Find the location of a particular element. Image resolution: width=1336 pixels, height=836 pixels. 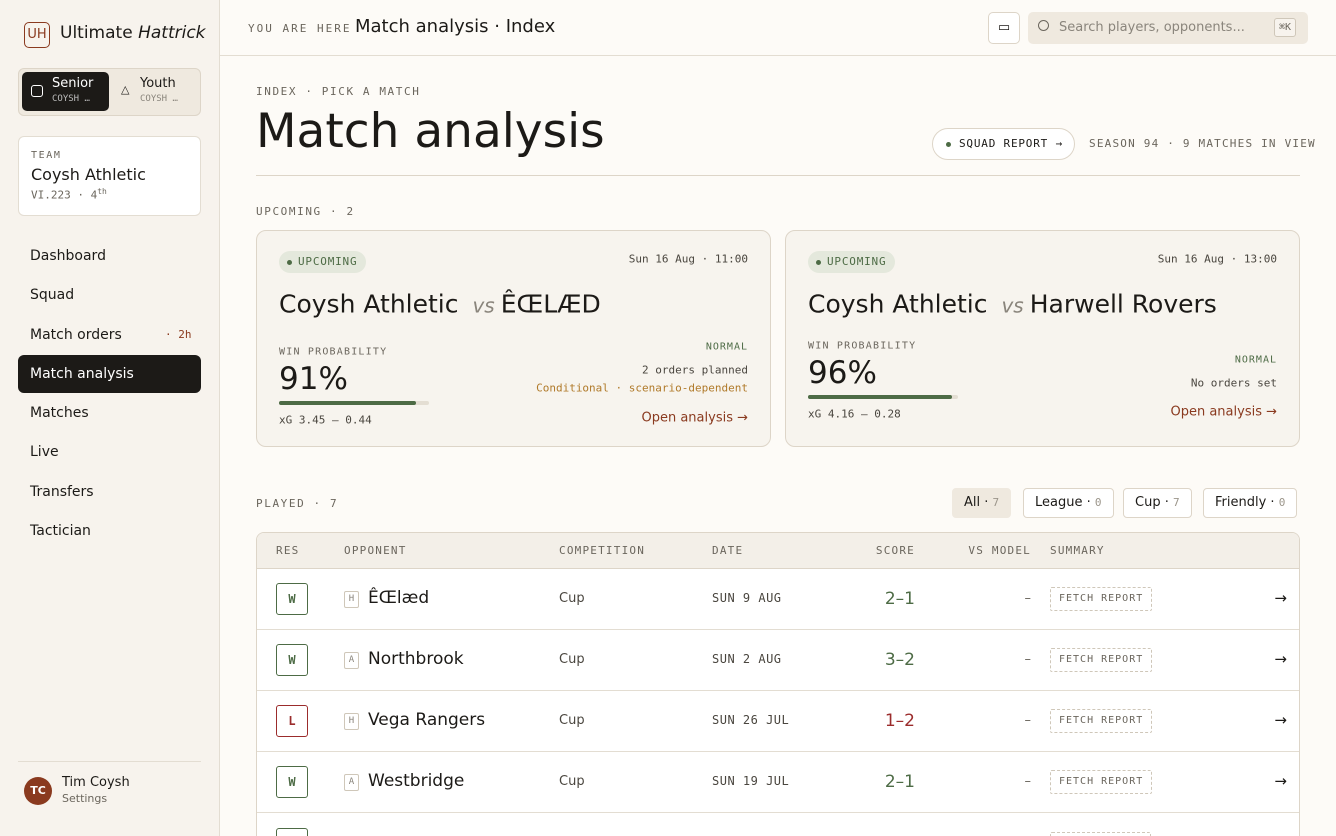

filter-label: All is located at coordinates (972, 502).